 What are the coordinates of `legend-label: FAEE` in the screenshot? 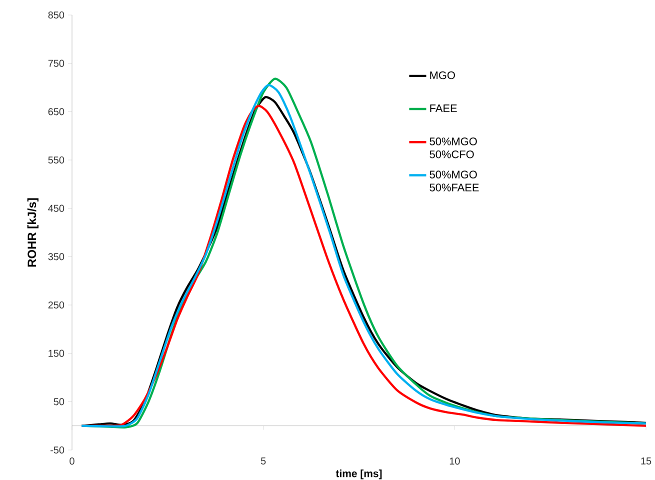 It's located at (443, 108).